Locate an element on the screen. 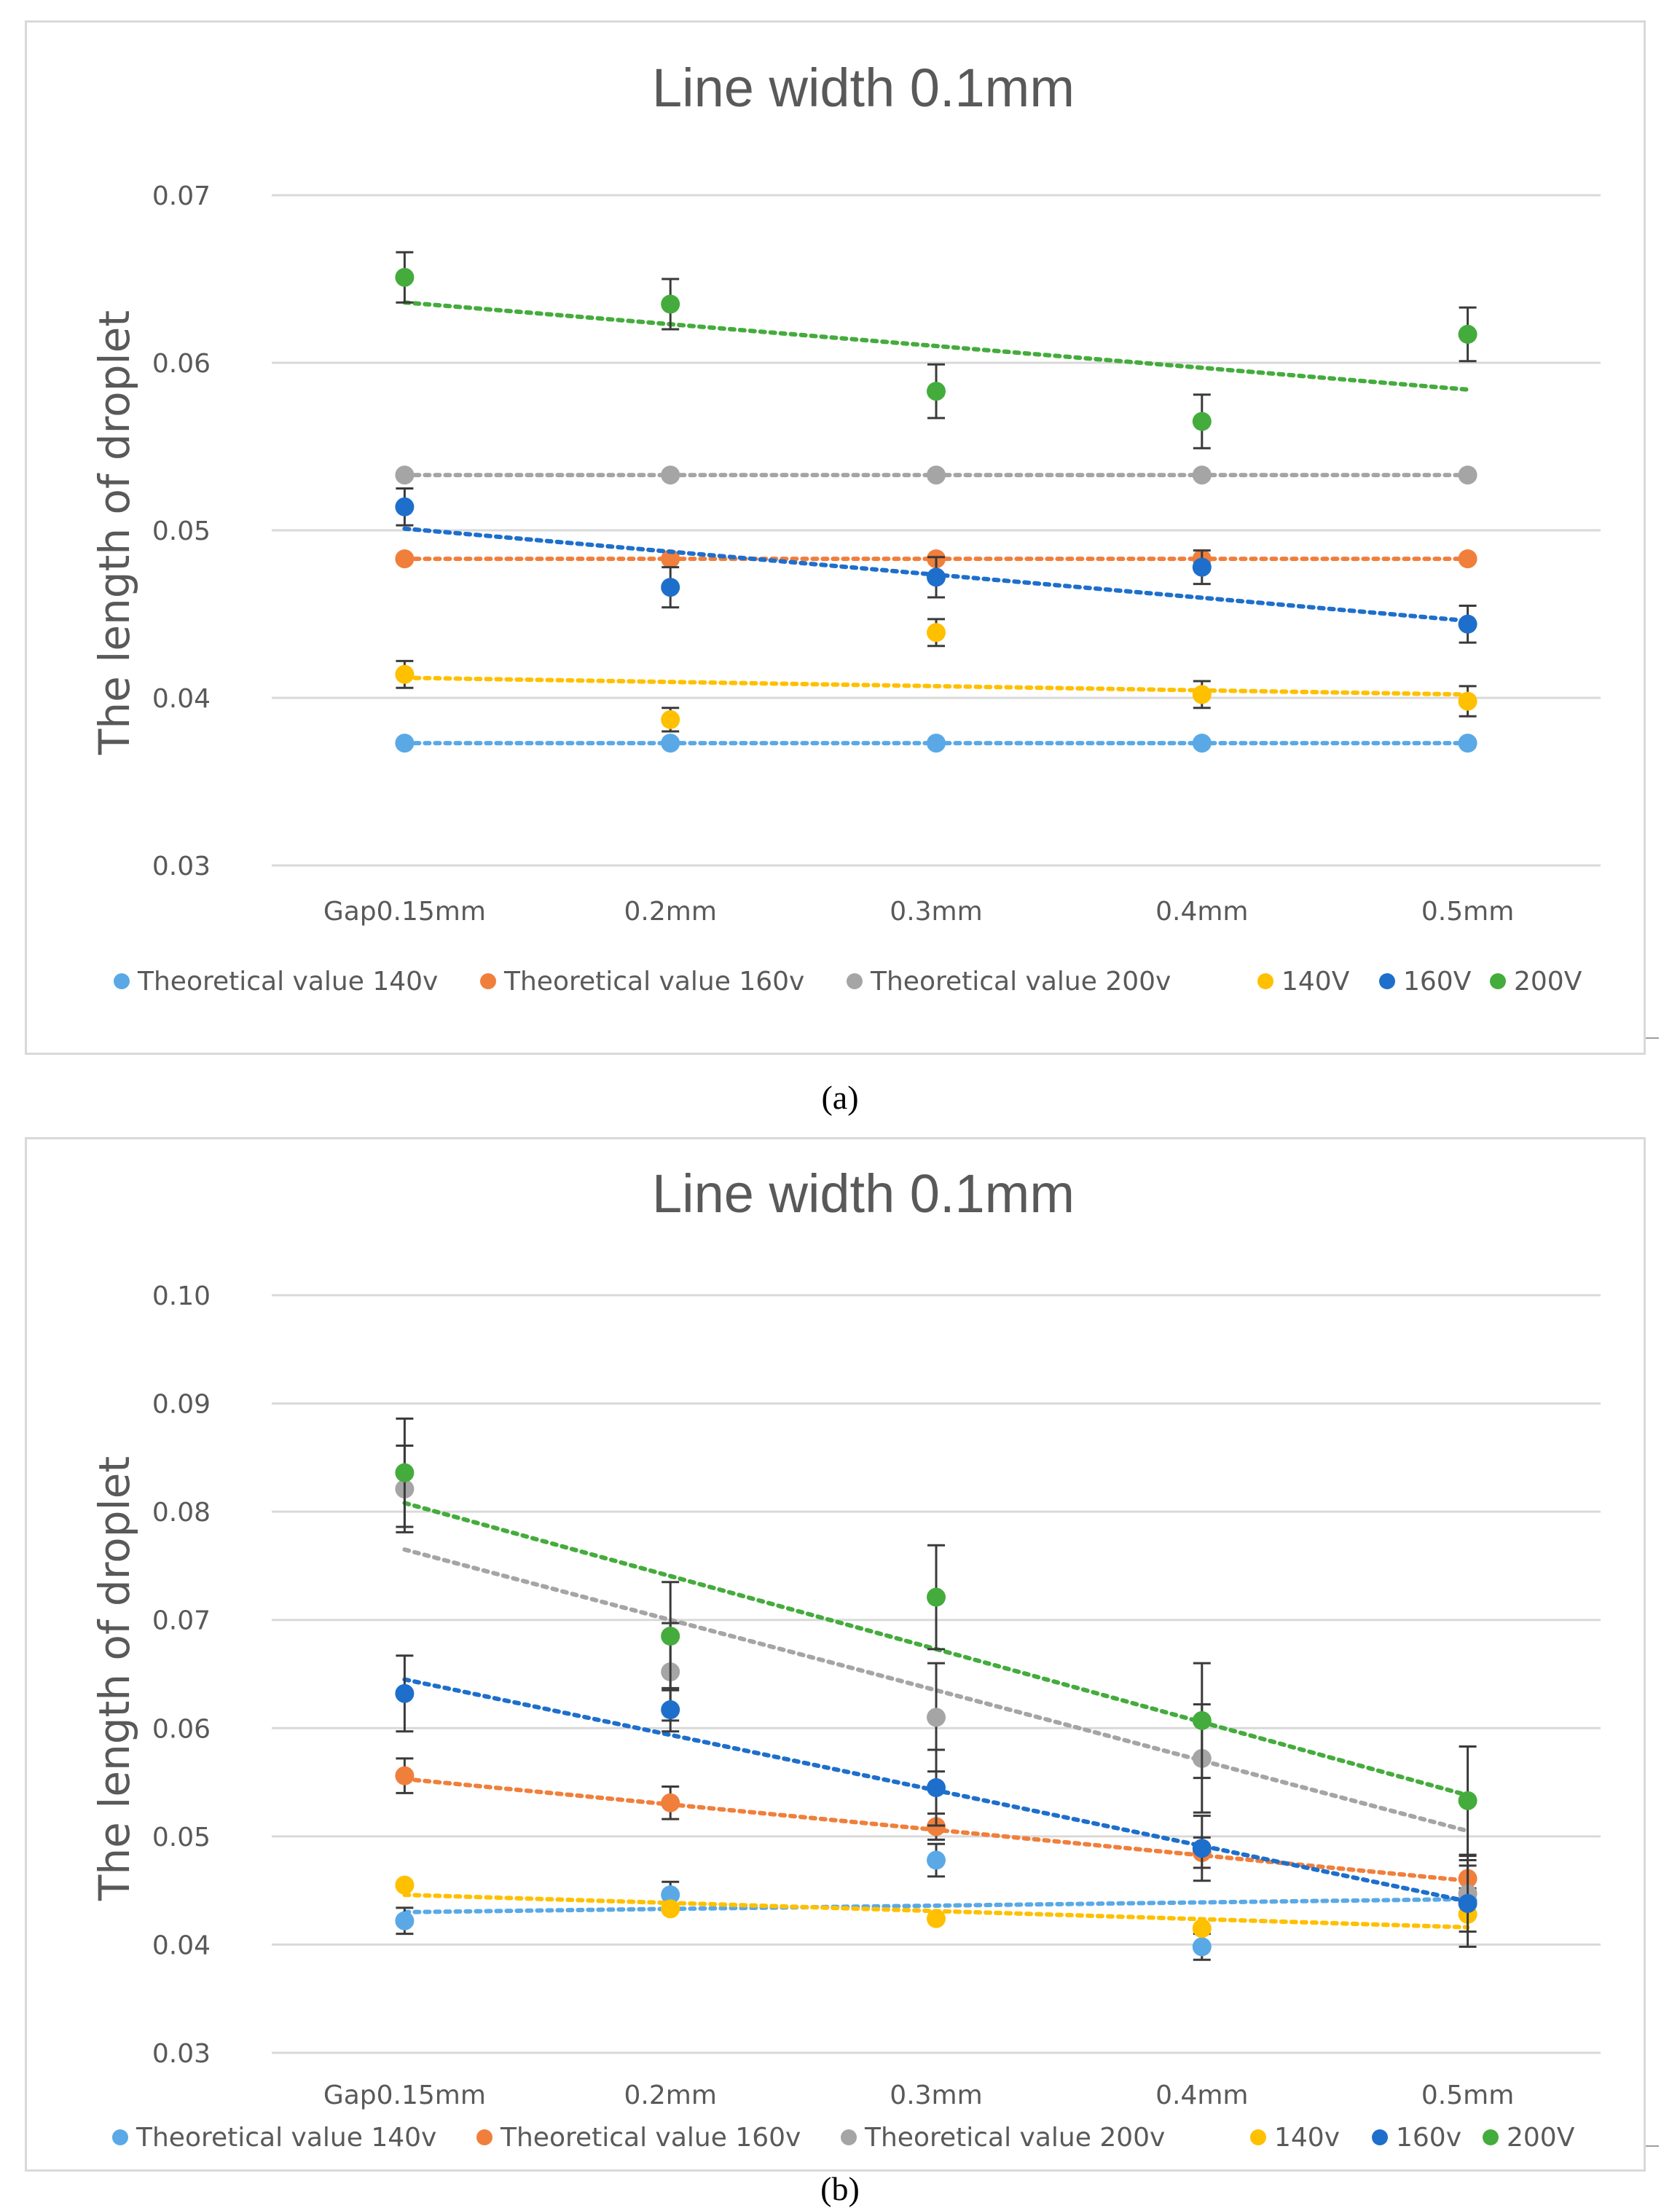  chart-b-legend-item-5: 200V is located at coordinates (1529, 2138).